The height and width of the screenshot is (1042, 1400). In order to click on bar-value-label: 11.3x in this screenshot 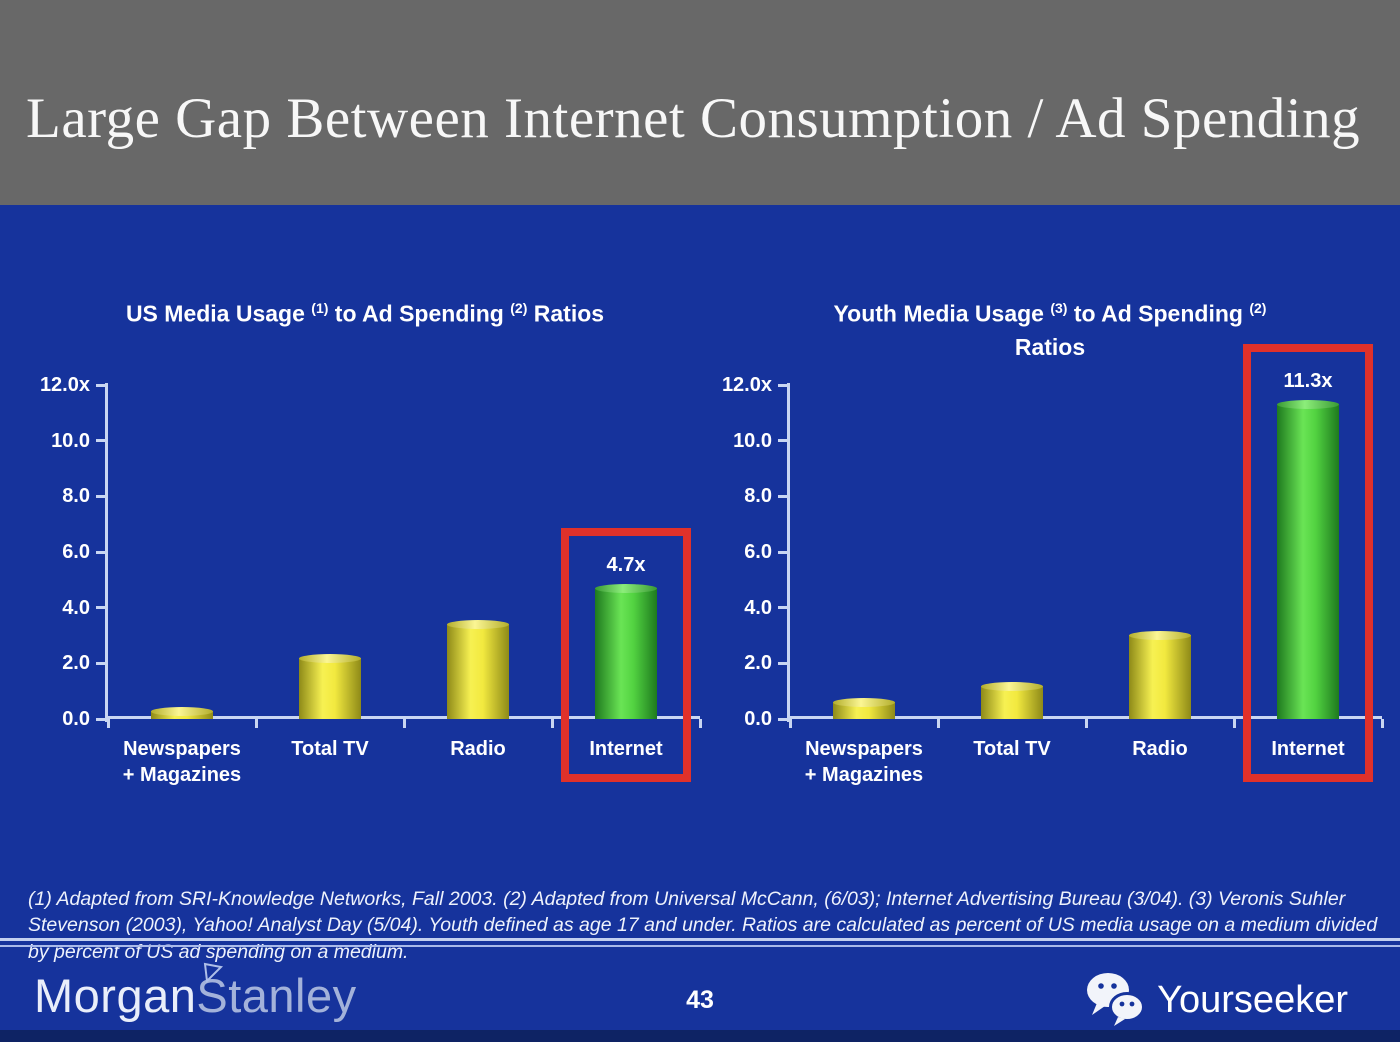, I will do `click(1308, 381)`.